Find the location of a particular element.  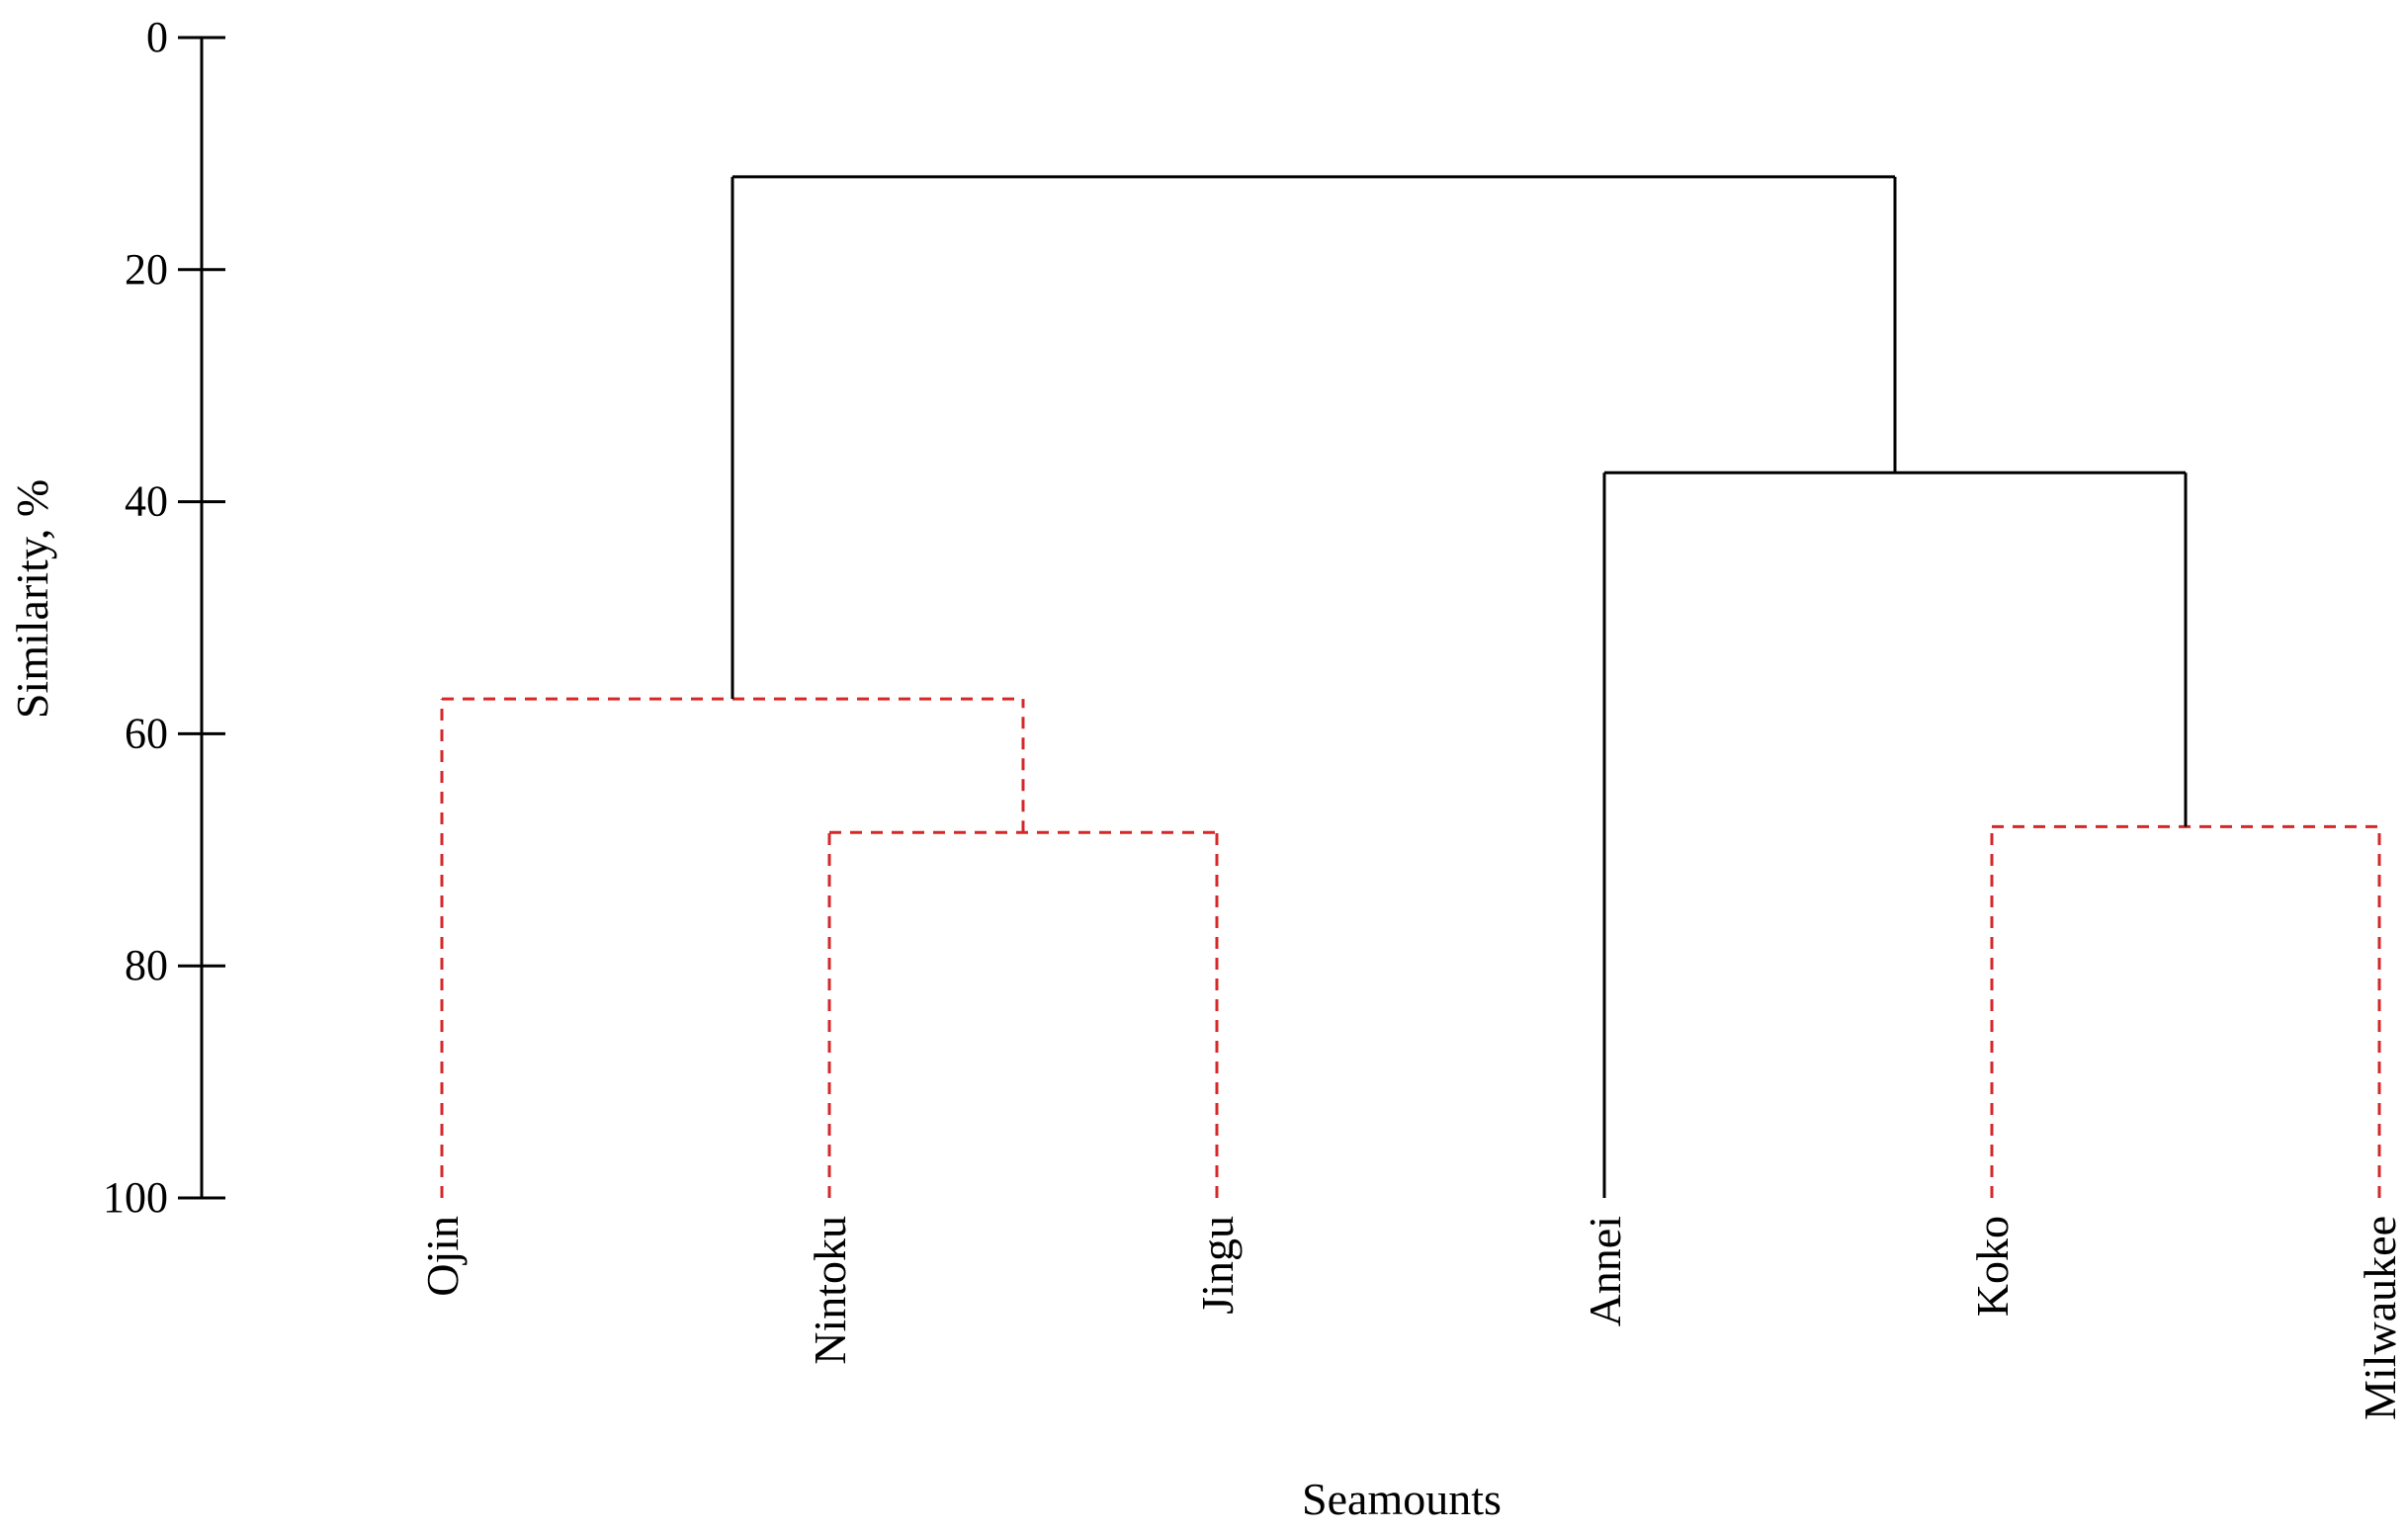

leaf-label-nintoku: Nintoku is located at coordinates (830, 1290).